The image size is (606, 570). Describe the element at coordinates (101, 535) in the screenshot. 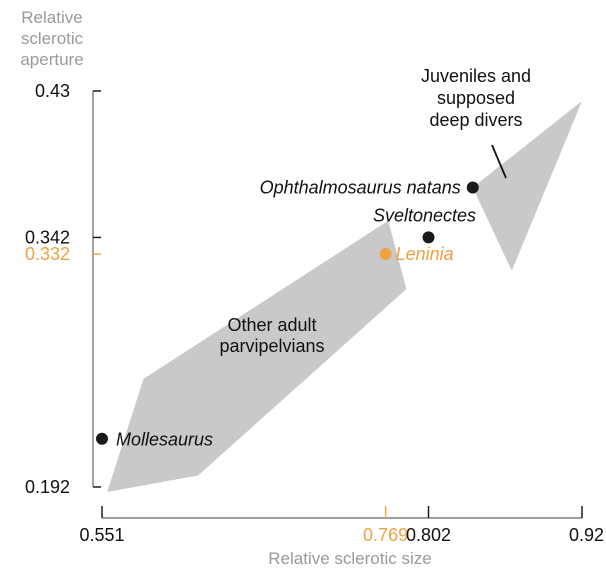

I see `x-tick-label-0: 0.551` at that location.